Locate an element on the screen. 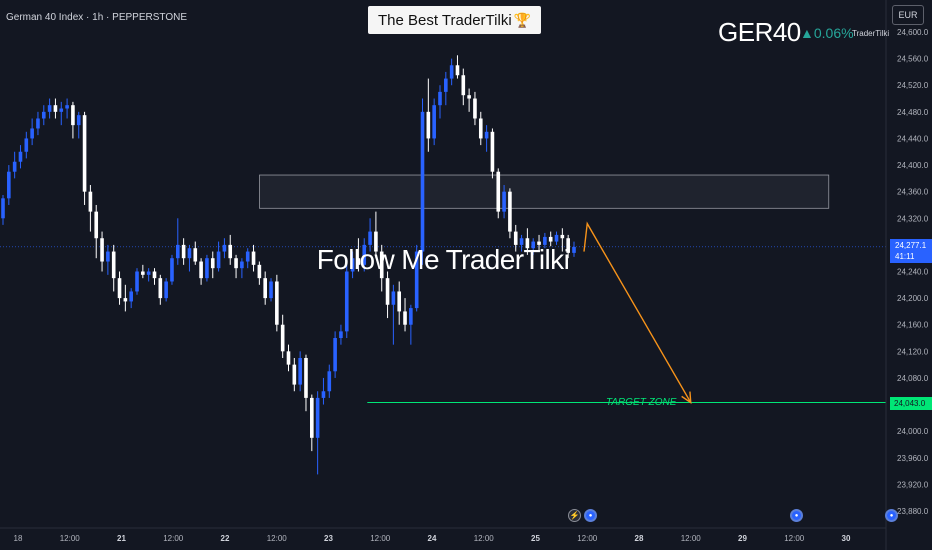 The width and height of the screenshot is (932, 550). y-tick-label: 24,000.0 is located at coordinates (913, 431).